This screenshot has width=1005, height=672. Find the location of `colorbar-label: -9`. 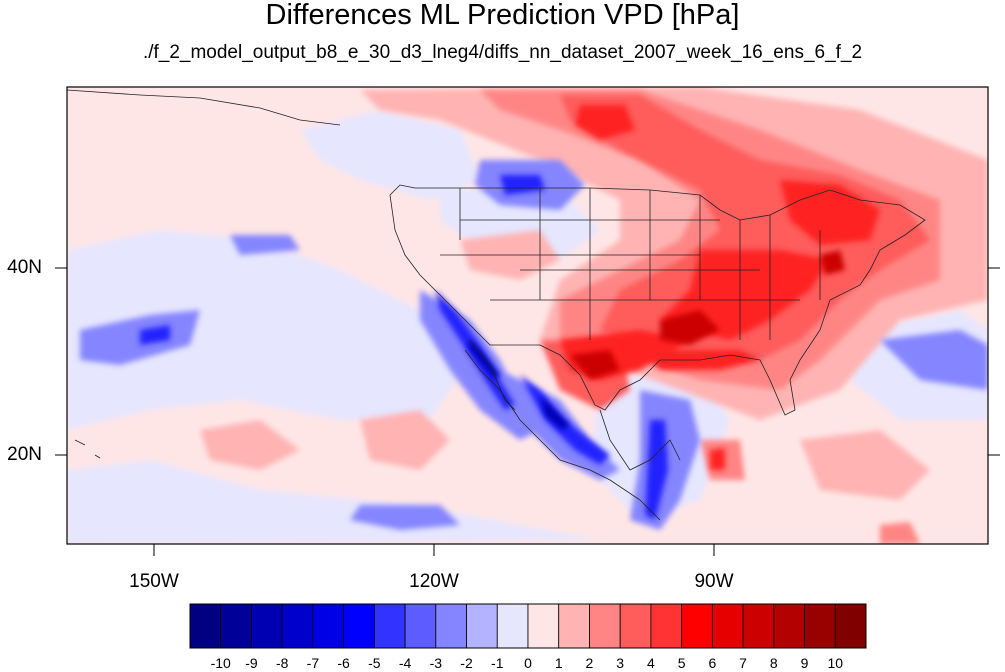

colorbar-label: -9 is located at coordinates (251, 663).